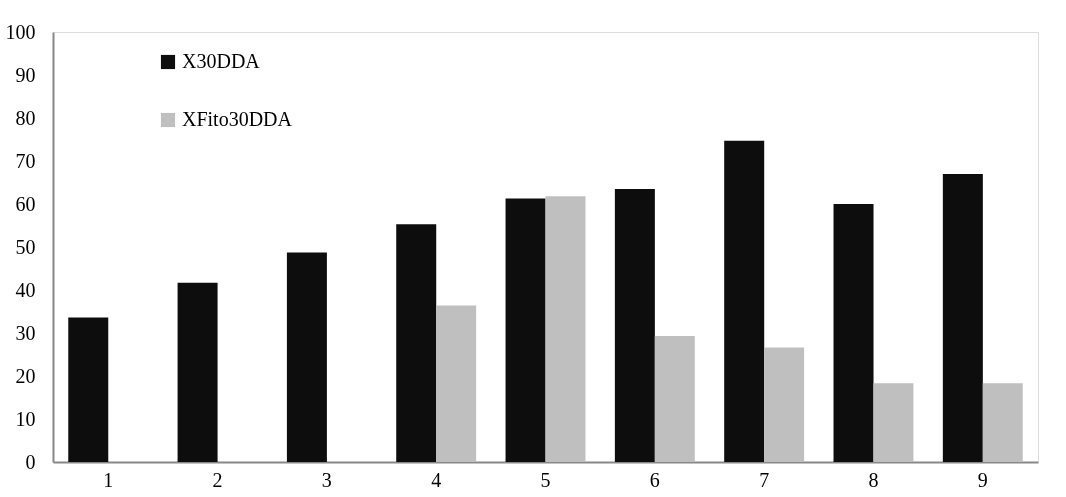 Image resolution: width=1066 pixels, height=497 pixels. What do you see at coordinates (25, 74) in the screenshot?
I see `y-tick-label: 90` at bounding box center [25, 74].